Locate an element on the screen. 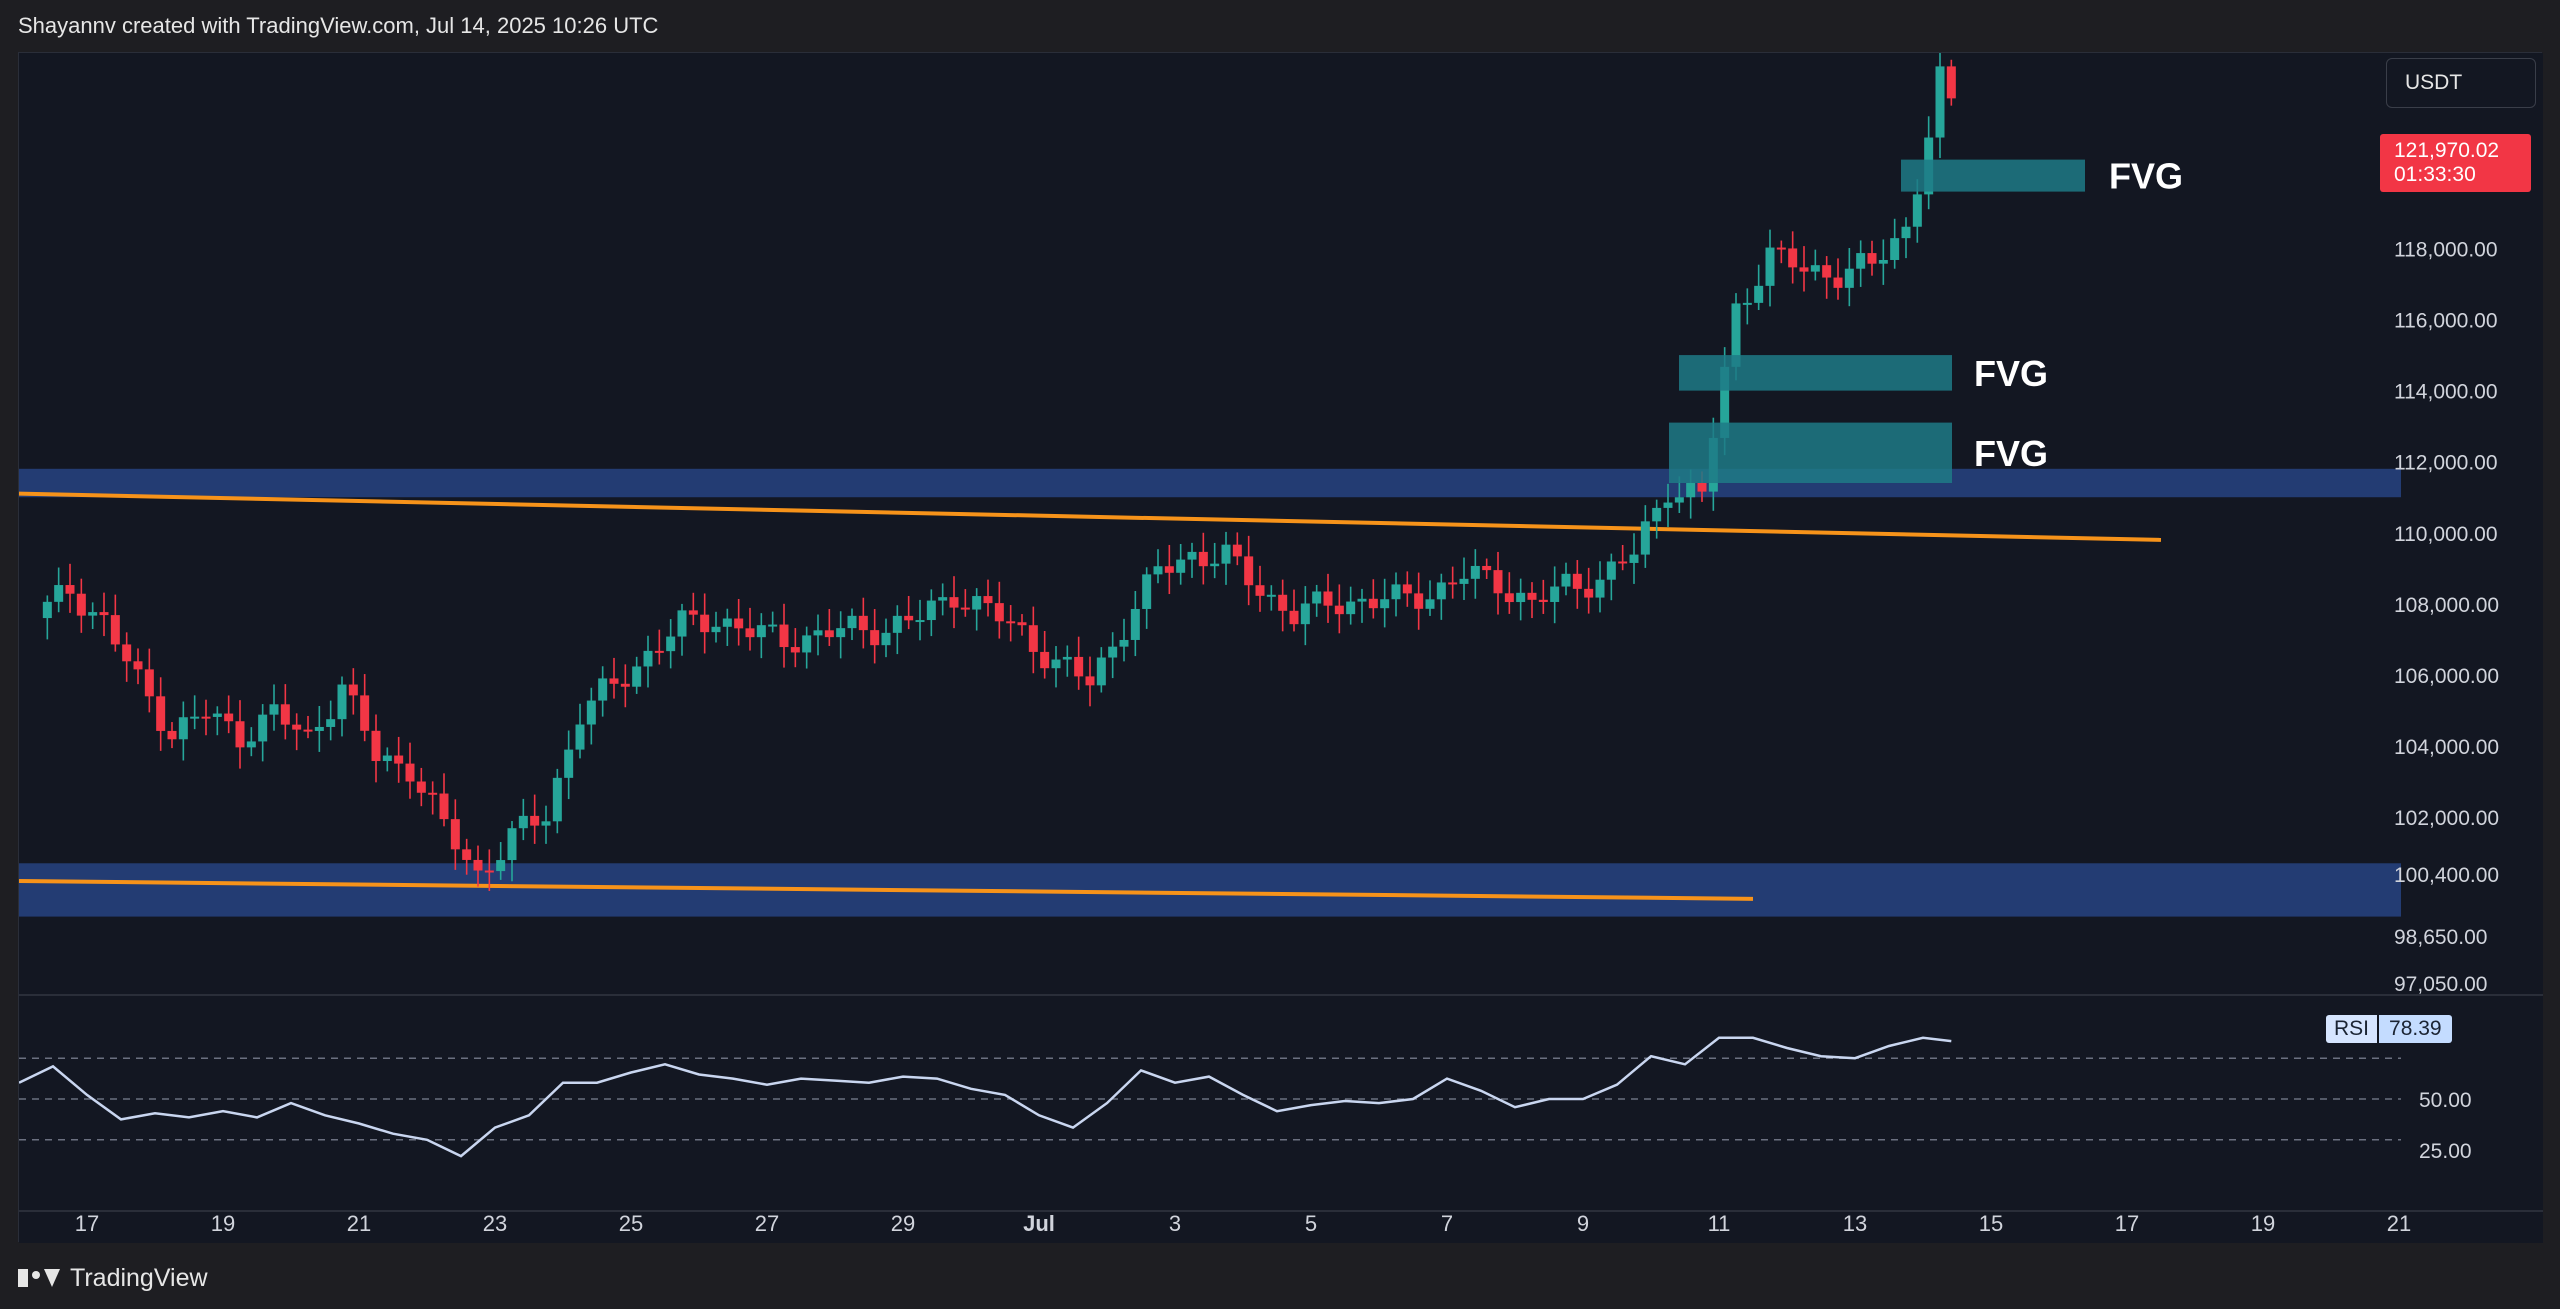 This screenshot has width=2560, height=1309. rsi-tick-label: 25.00 is located at coordinates (2445, 1151).